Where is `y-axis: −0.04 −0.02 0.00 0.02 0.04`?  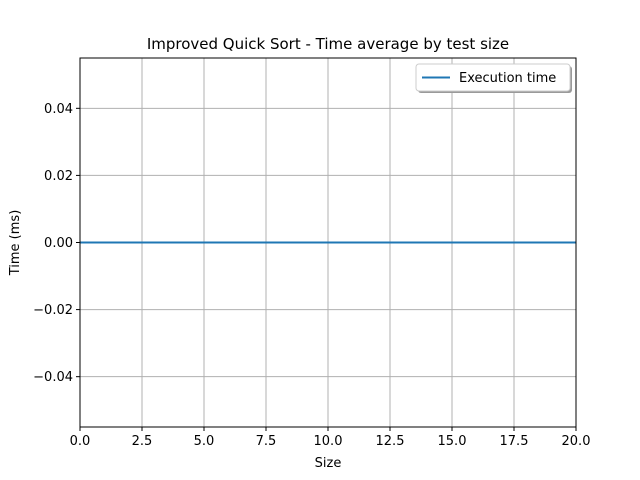 y-axis: −0.04 −0.02 0.00 0.02 0.04 is located at coordinates (56, 243).